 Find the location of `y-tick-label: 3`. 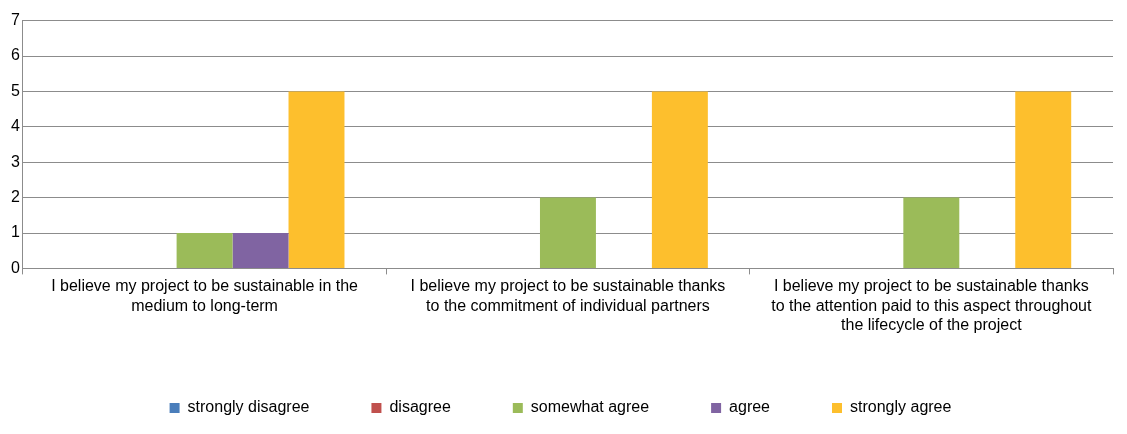

y-tick-label: 3 is located at coordinates (15, 161).